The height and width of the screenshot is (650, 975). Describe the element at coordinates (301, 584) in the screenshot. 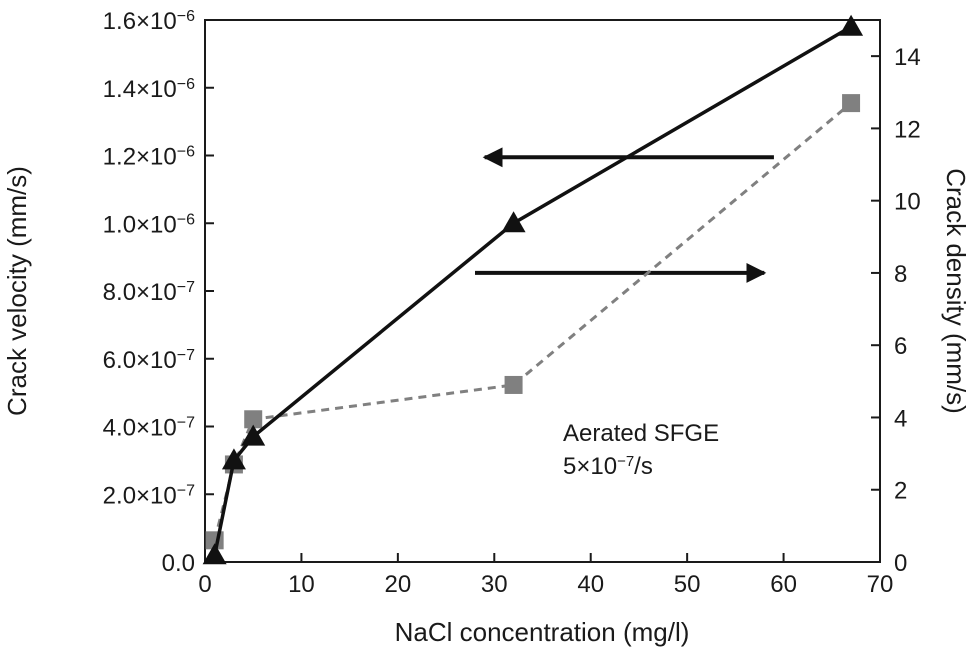

I see `x-tick-label: 10` at that location.